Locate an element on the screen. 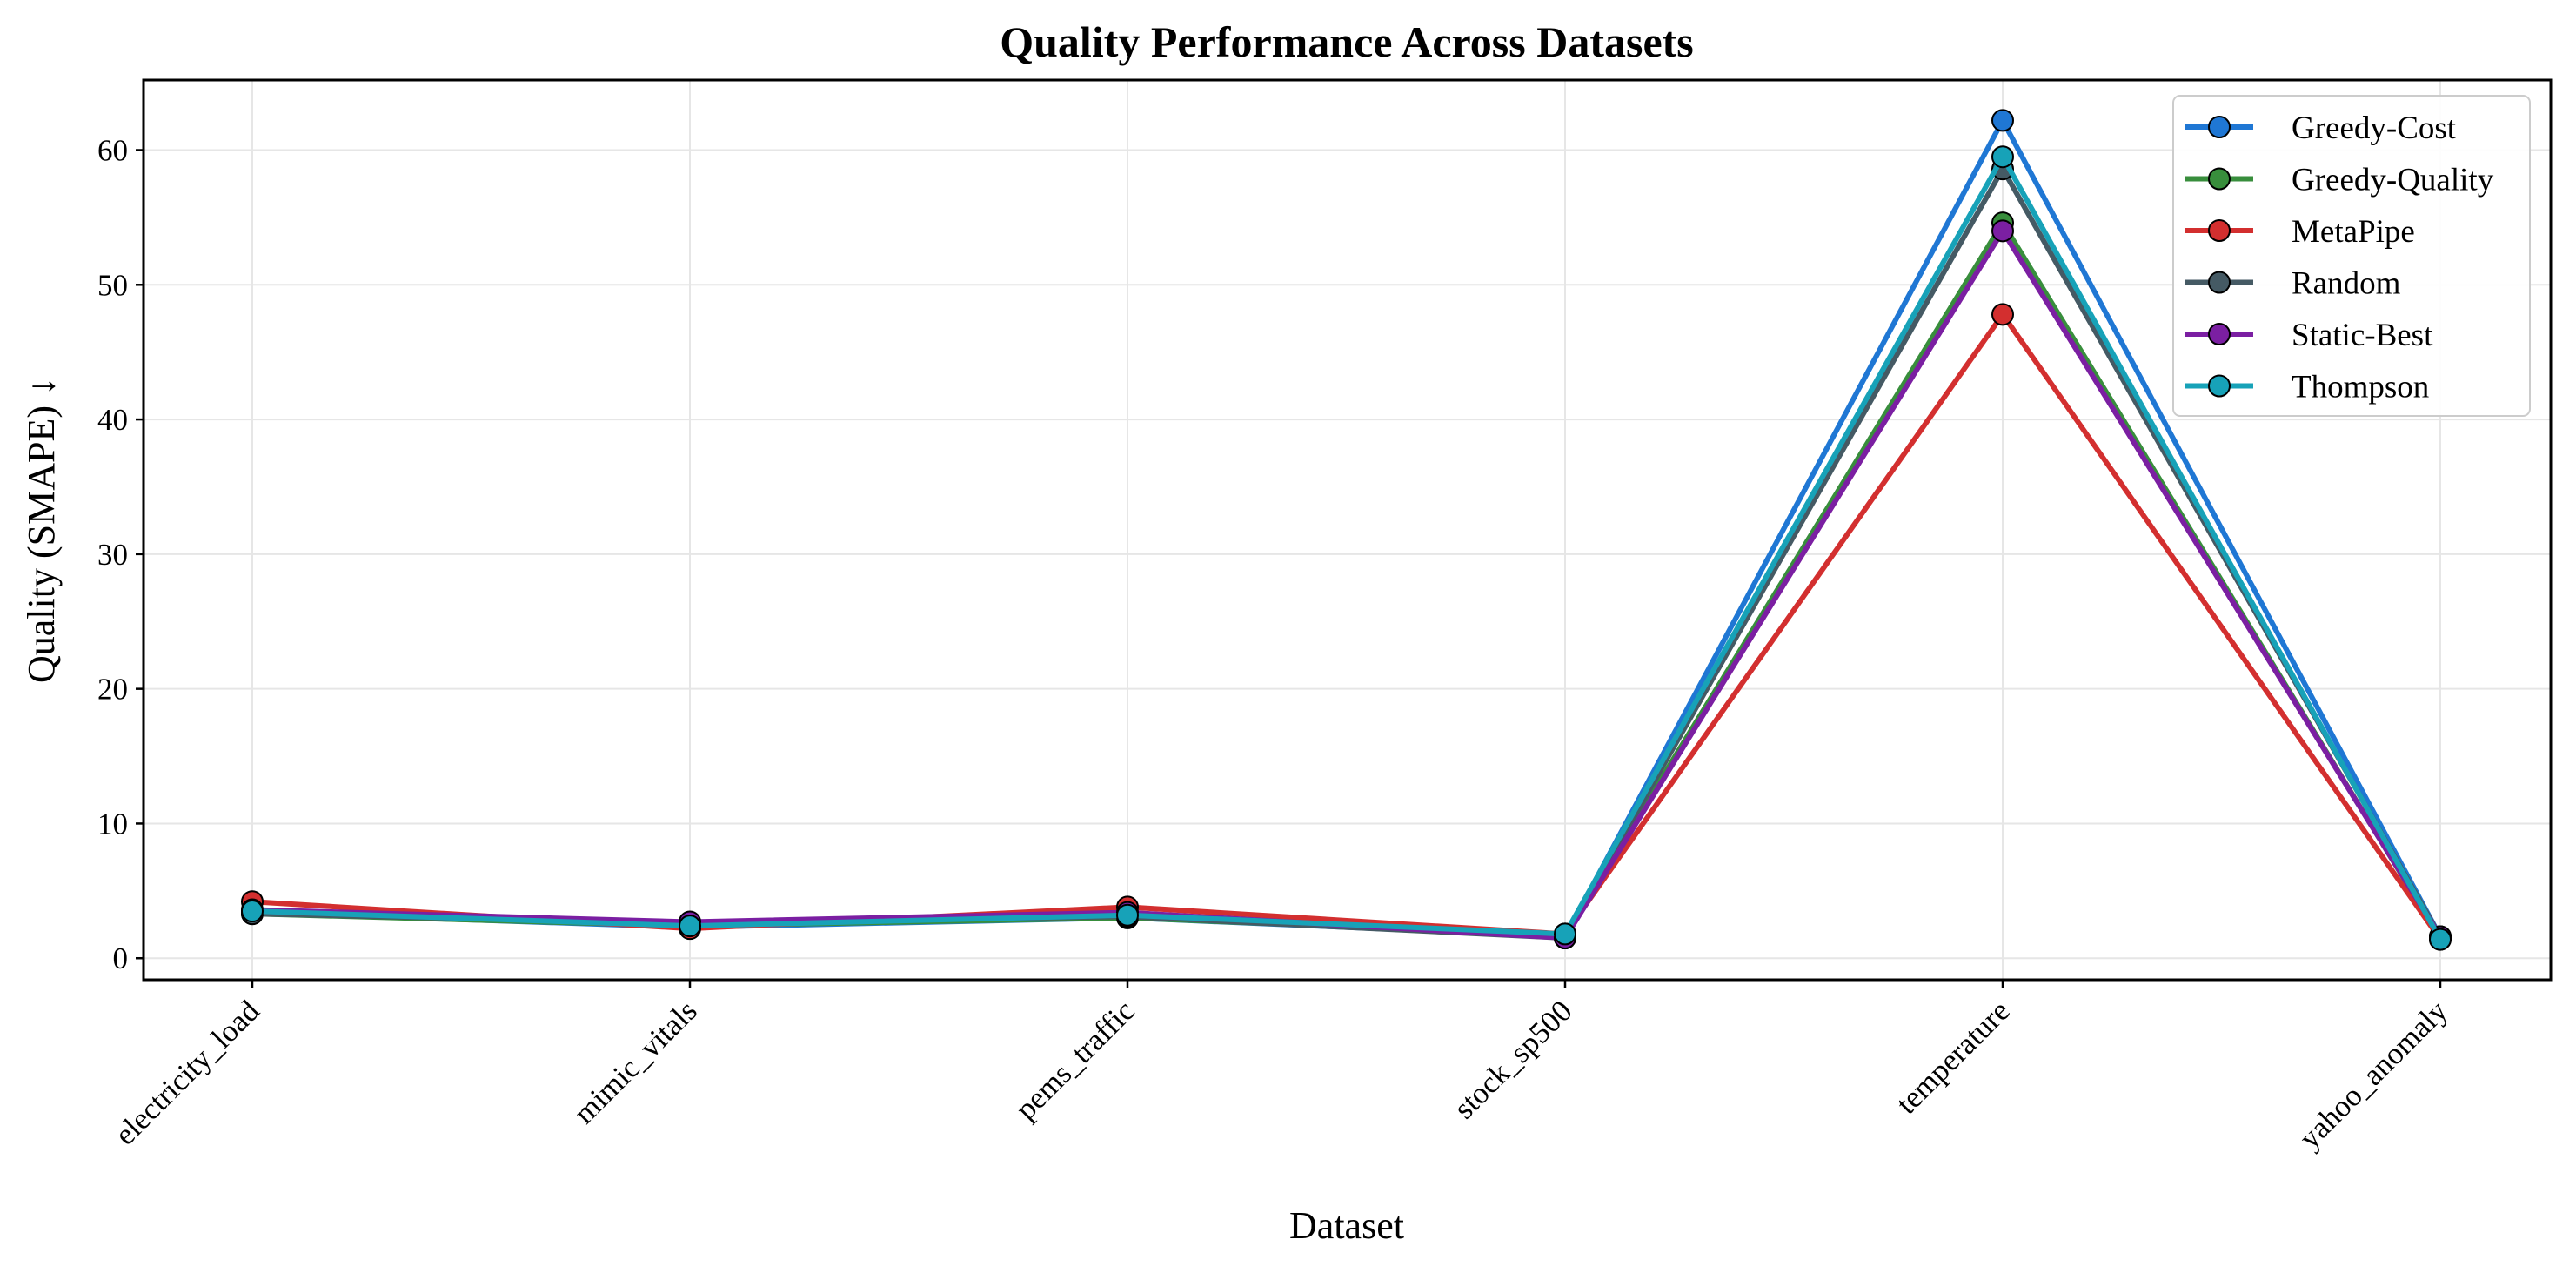 This screenshot has width=2576, height=1273. x-tick-label: electricity_load is located at coordinates (187, 1073).